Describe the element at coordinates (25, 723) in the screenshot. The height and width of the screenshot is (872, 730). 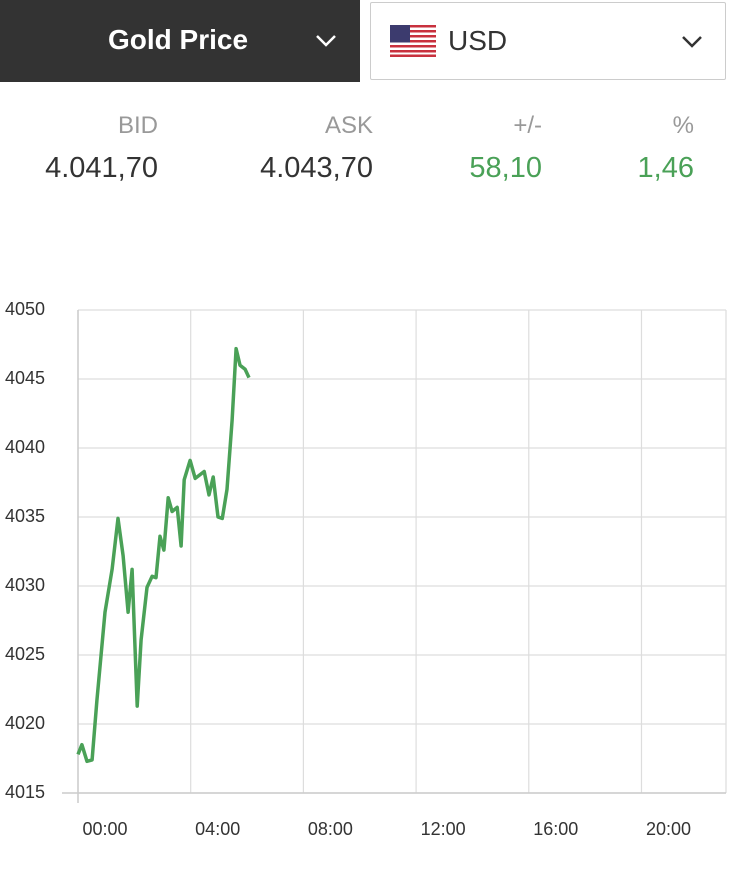
I see `y-tick-label: 4020` at that location.